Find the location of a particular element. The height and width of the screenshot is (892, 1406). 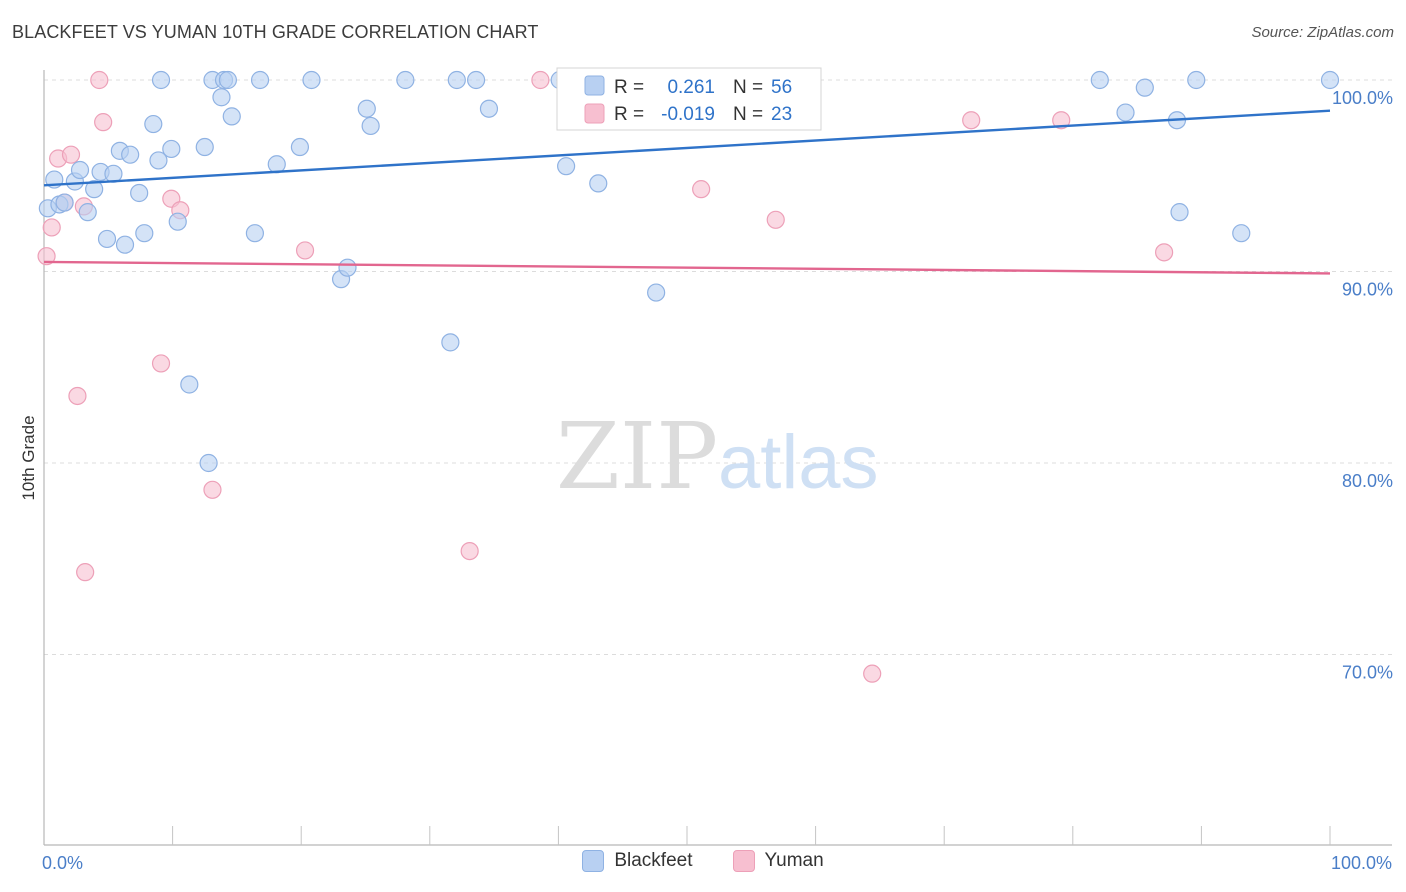

x-tick-marks is located at coordinates (751, 835).